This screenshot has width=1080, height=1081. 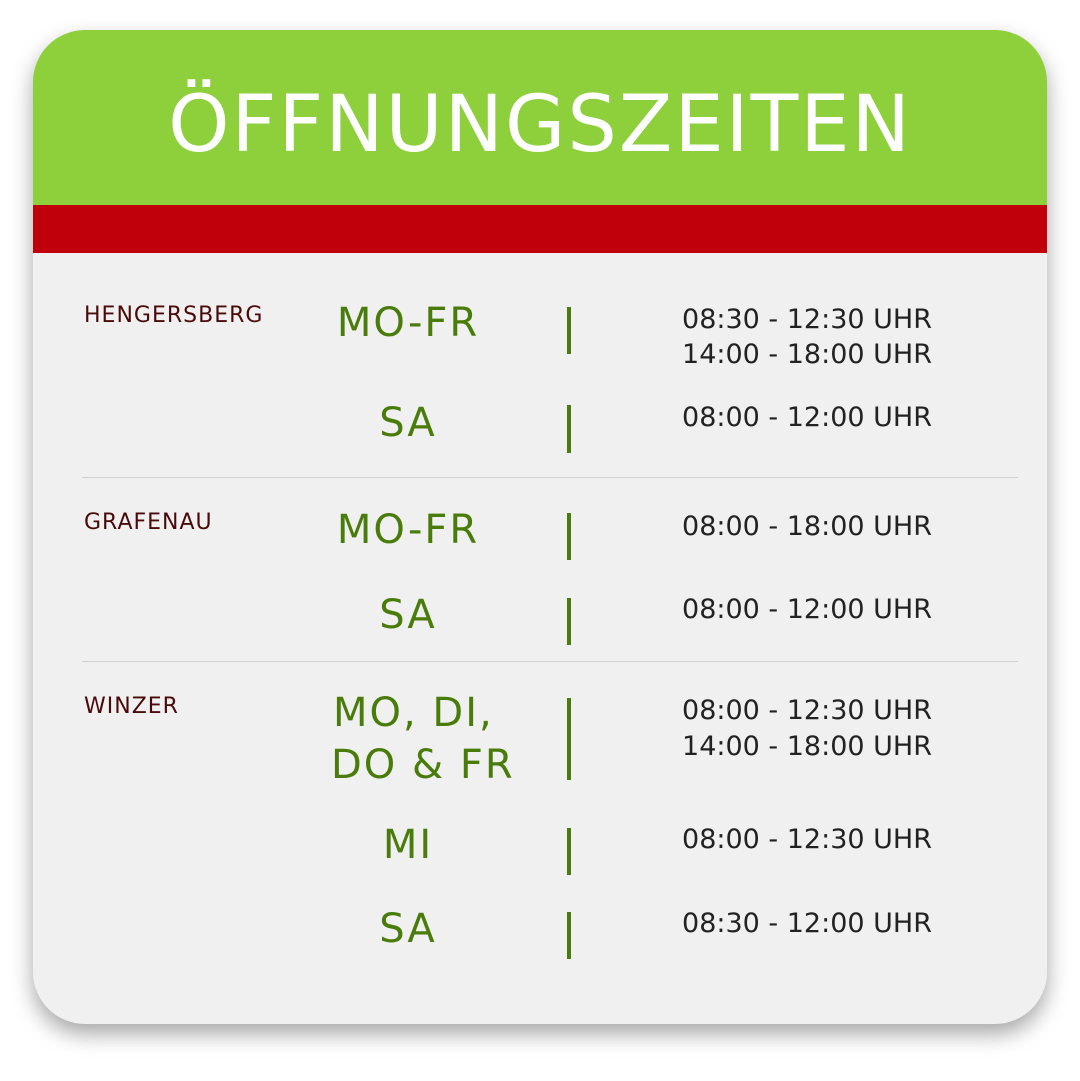 I want to click on time-label: 08:00 - 18:00 UHR, so click(x=807, y=526).